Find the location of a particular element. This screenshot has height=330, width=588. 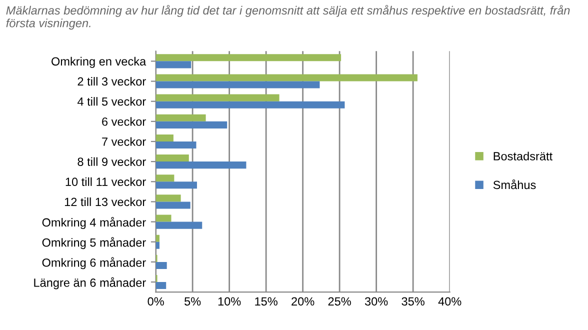

y-tick-label: Längre än 6 månader is located at coordinates (90, 283).